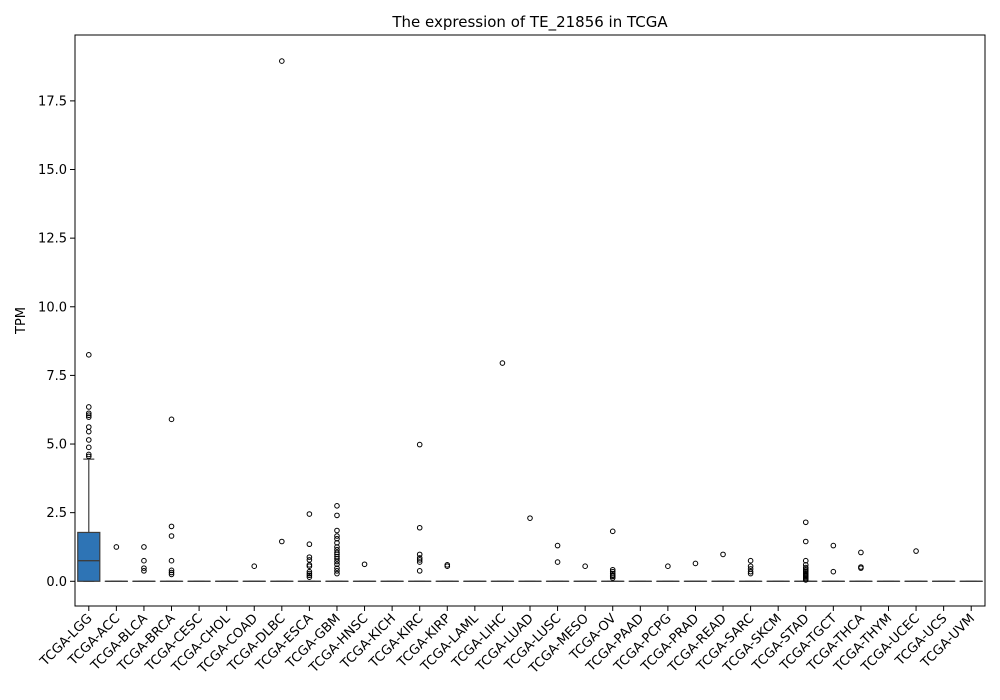  I want to click on box-group-tcga-hnsc, so click(364, 571).